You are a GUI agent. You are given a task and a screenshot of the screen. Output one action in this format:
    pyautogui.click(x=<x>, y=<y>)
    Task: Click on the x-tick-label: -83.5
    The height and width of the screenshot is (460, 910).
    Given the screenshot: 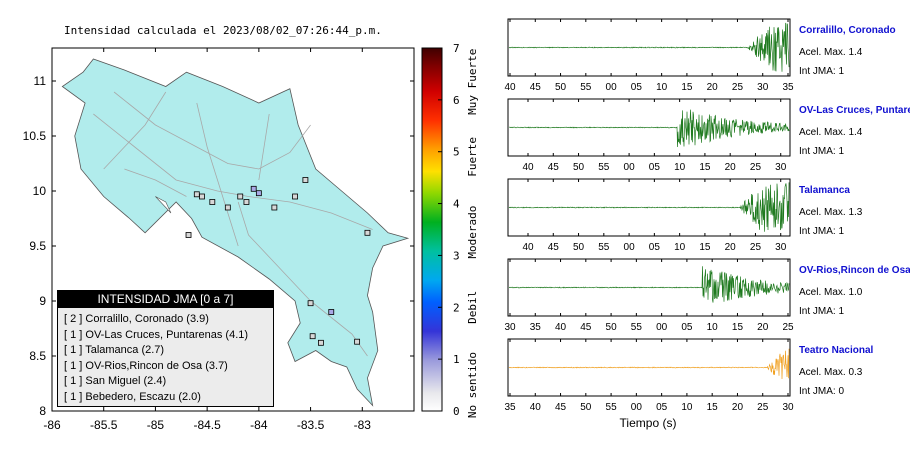 What is the action you would take?
    pyautogui.click(x=311, y=425)
    